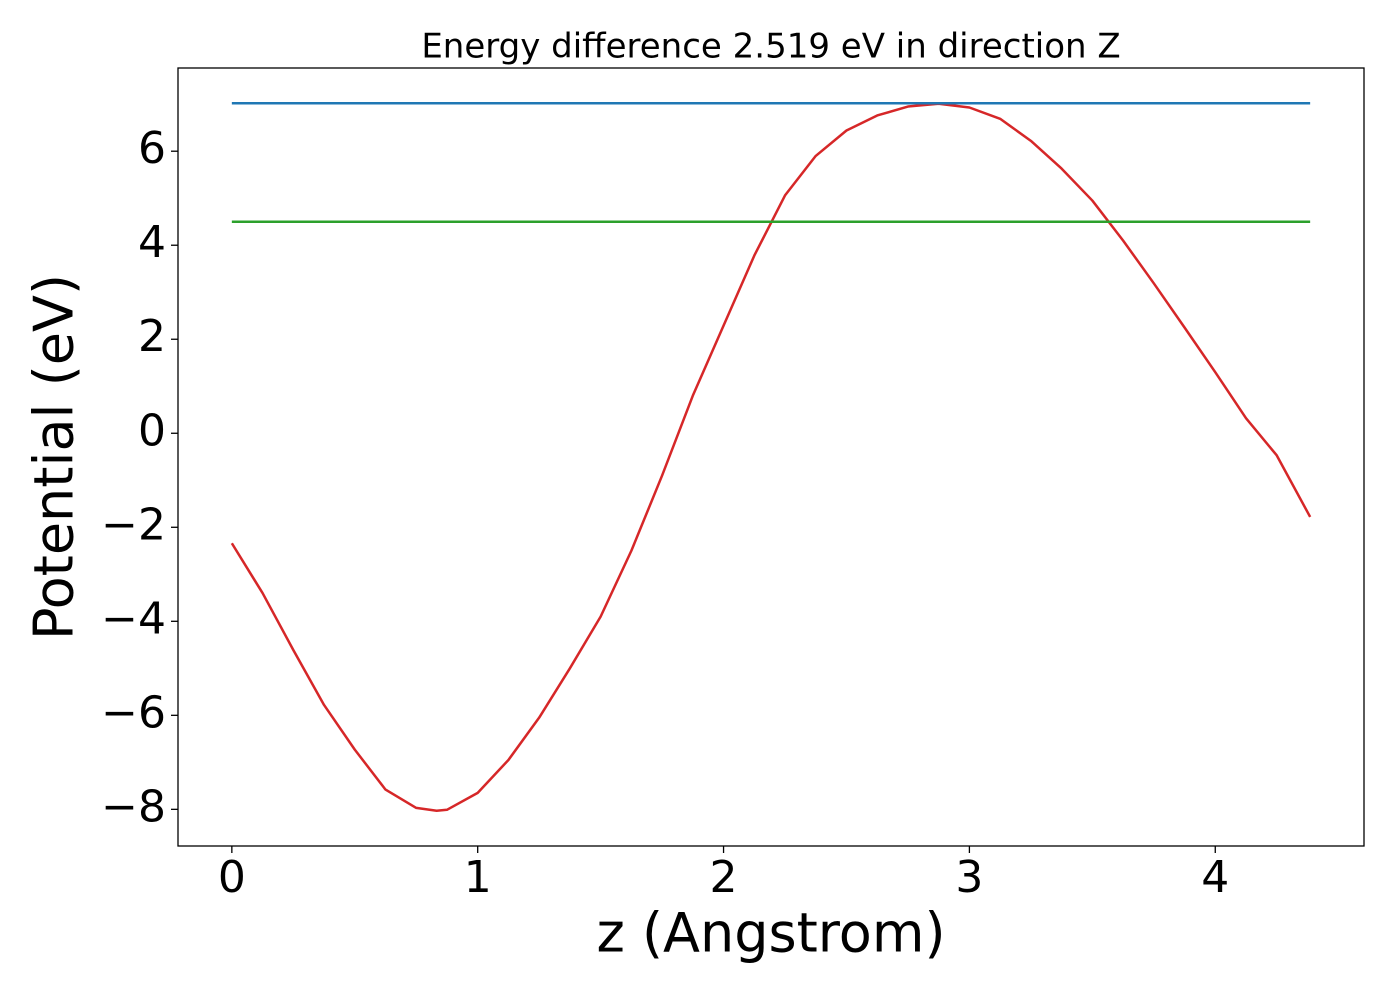 The height and width of the screenshot is (1000, 1400). What do you see at coordinates (152, 148) in the screenshot?
I see `y-tick-label: 6` at bounding box center [152, 148].